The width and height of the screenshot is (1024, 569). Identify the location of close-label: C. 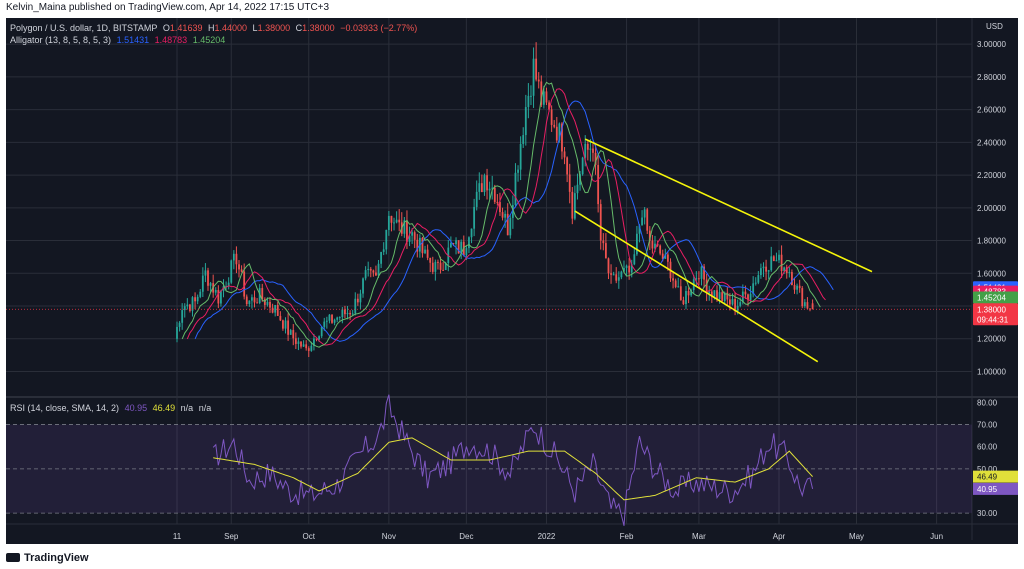
(299, 28).